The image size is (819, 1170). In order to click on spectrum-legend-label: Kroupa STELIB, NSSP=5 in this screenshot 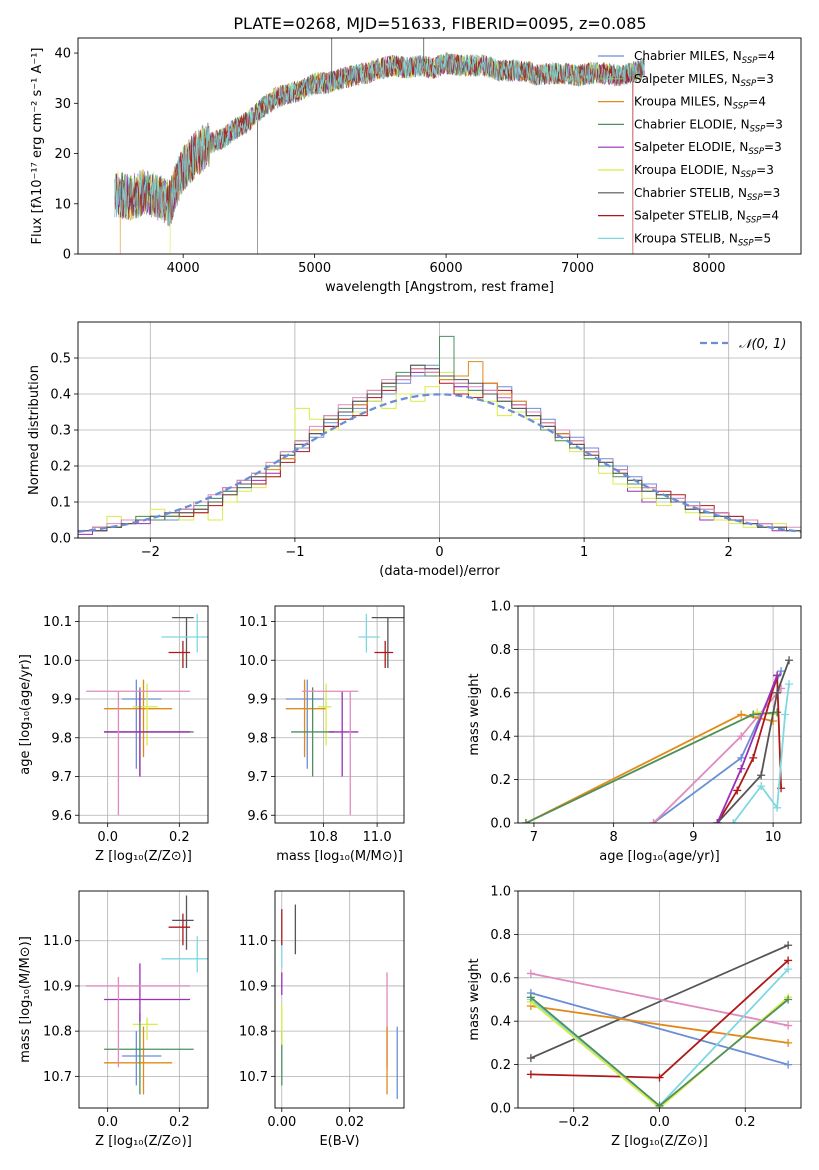, I will do `click(702, 239)`.